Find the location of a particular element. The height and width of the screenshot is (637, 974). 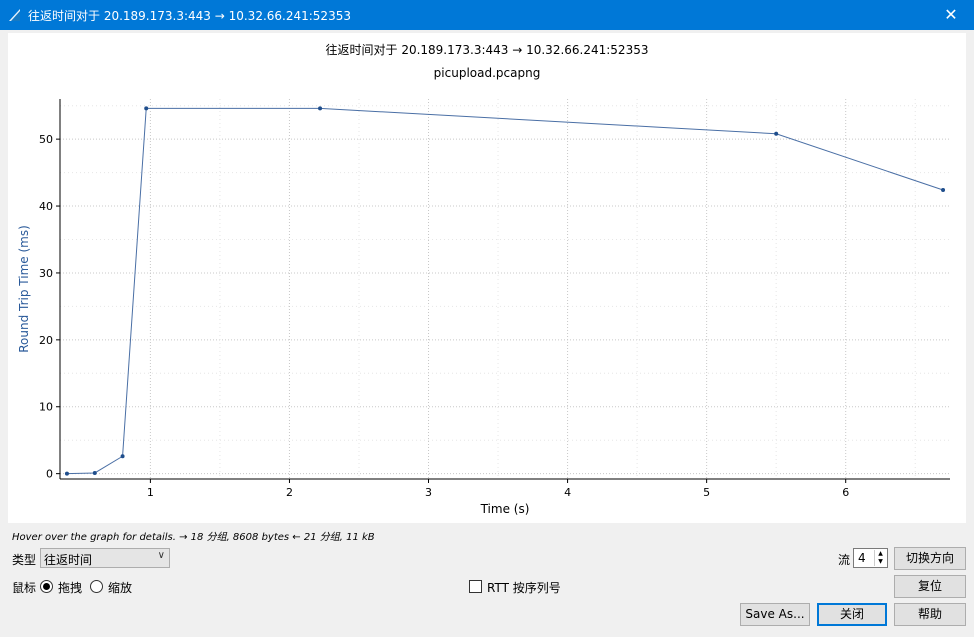

zoom-label: 缩放 is located at coordinates (120, 588).